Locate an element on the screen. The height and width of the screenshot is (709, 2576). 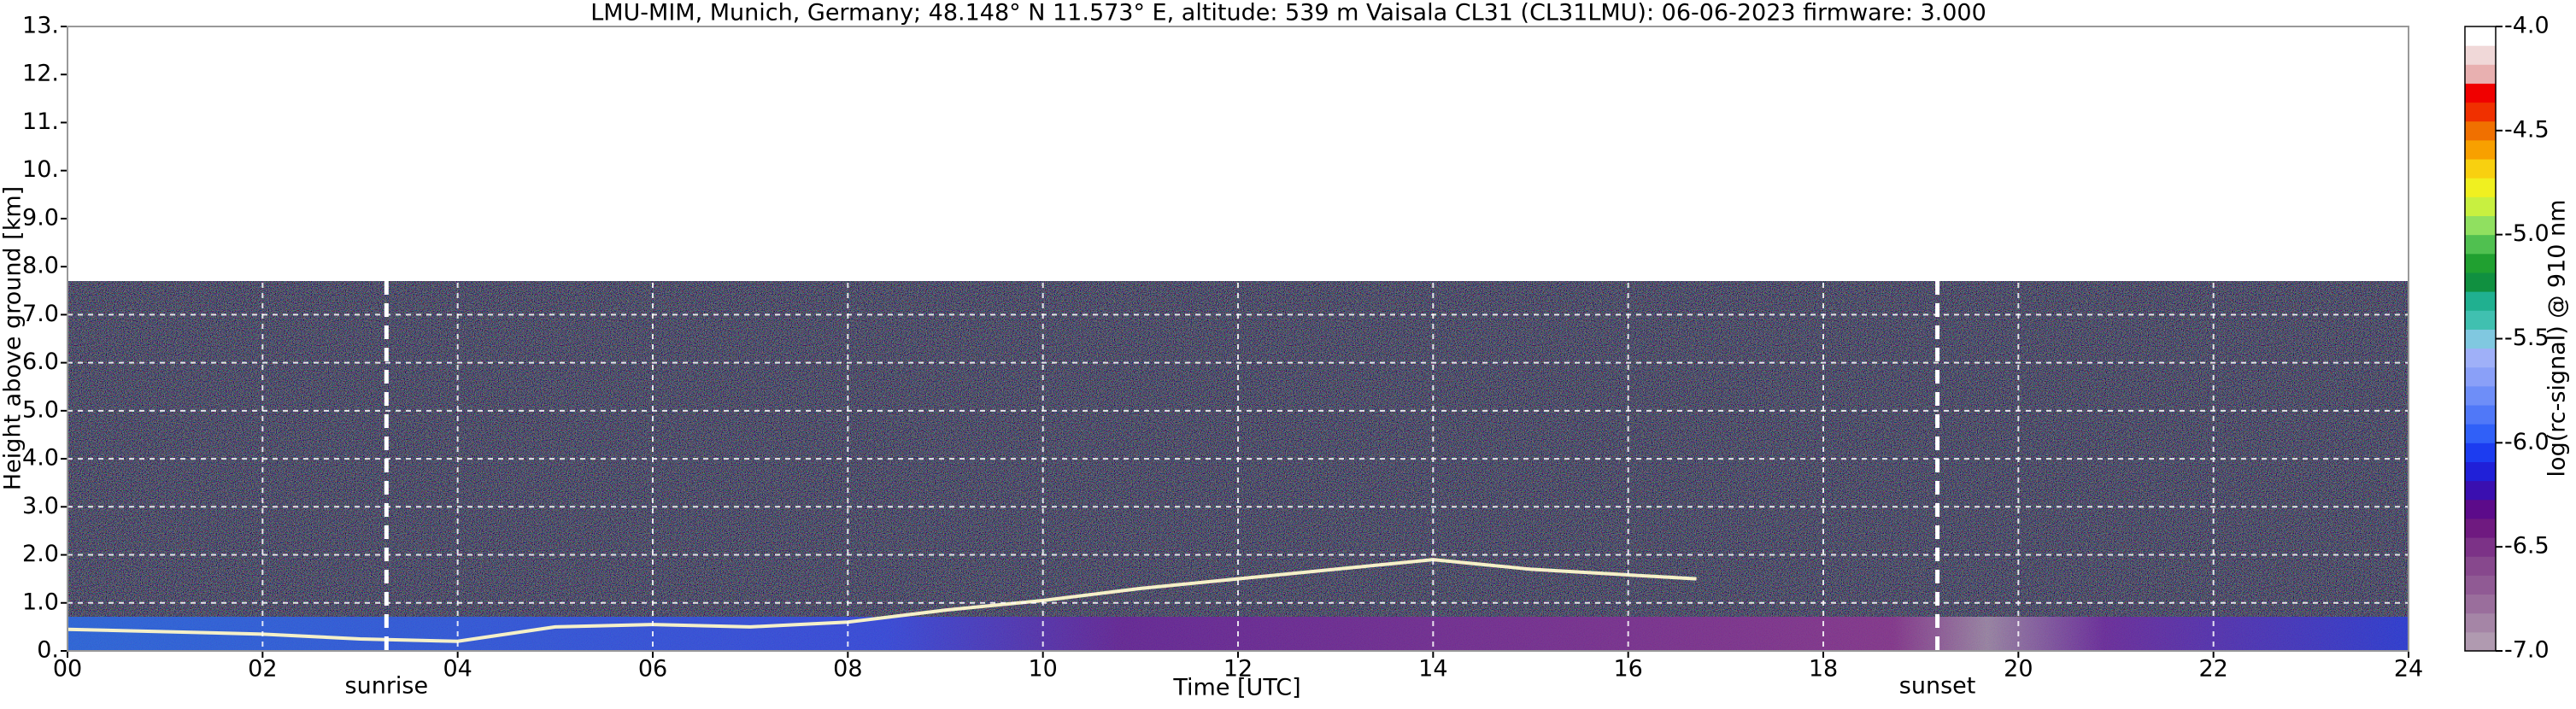
y-tick-label: 10. is located at coordinates (40, 169).